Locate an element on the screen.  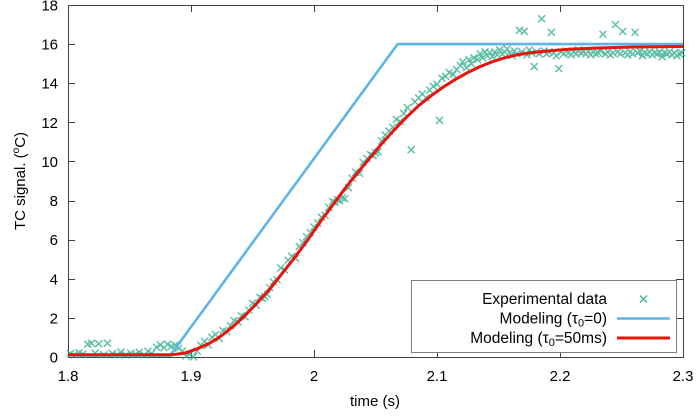
legend-label: Modeling (τ0=0) is located at coordinates (553, 320).